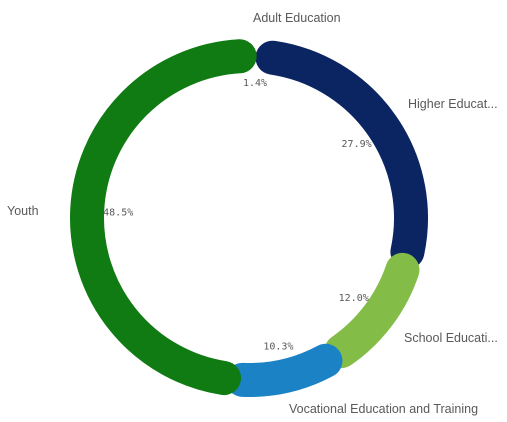  Describe the element at coordinates (383, 409) in the screenshot. I see `category-label-vocational-education-and-training: Vocational Education and Training` at that location.